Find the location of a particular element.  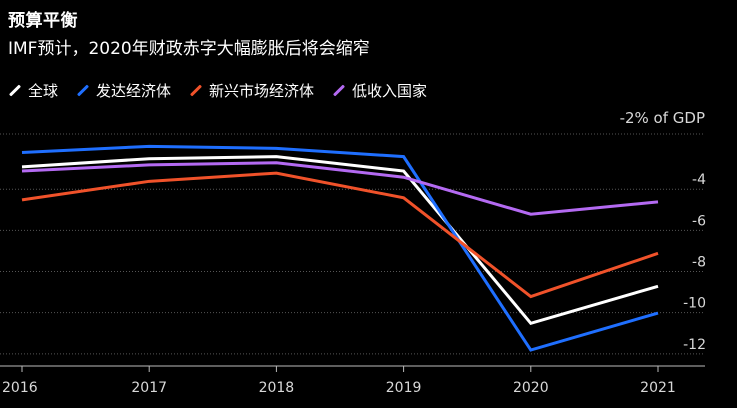

chart-title: 预算平衡 is located at coordinates (43, 21).